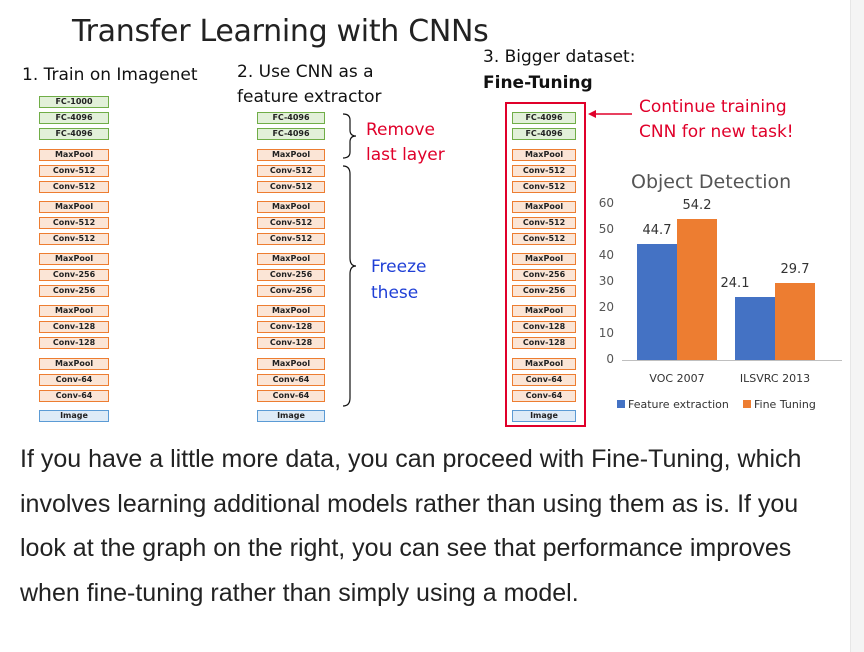 The image size is (864, 652). I want to click on bar-feature-extraction-voc-2007, so click(657, 301).